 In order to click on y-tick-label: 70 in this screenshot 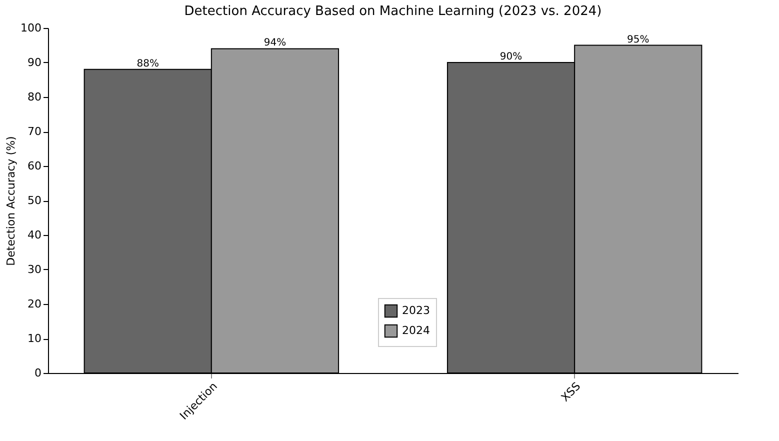, I will do `click(35, 131)`.